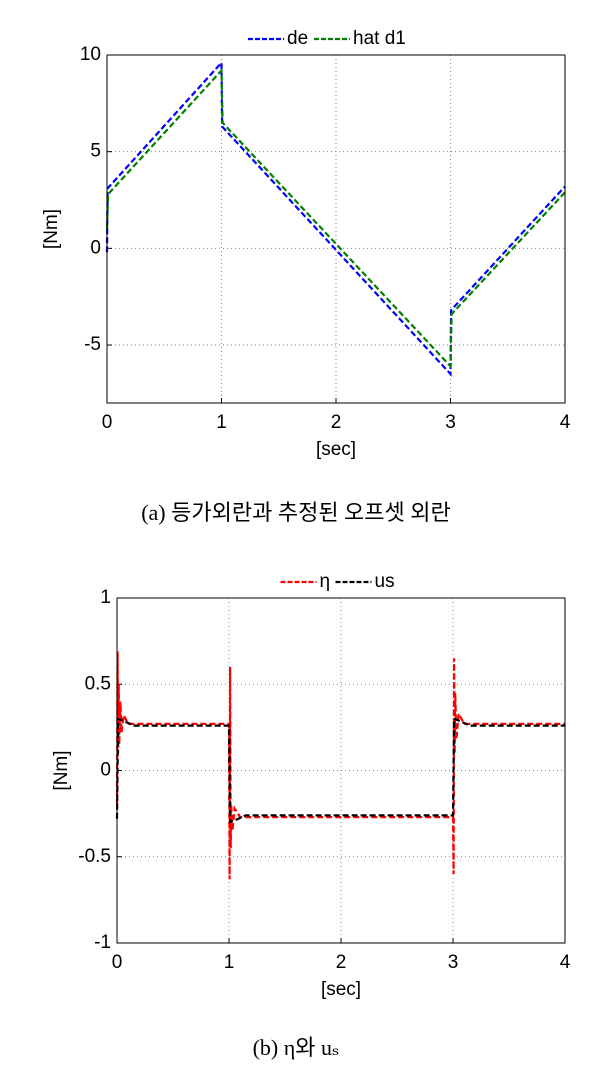 The height and width of the screenshot is (1086, 592). What do you see at coordinates (296, 512) in the screenshot?
I see `caption: (a) 등가외란과 추정된 오프셋 외란` at bounding box center [296, 512].